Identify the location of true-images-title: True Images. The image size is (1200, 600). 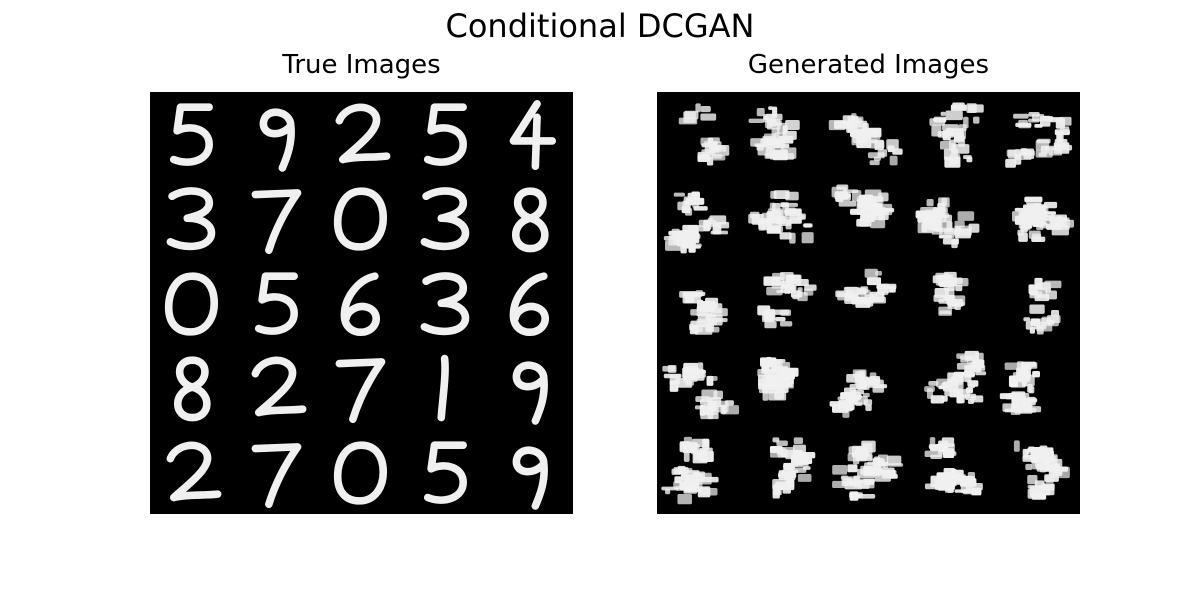
(361, 65).